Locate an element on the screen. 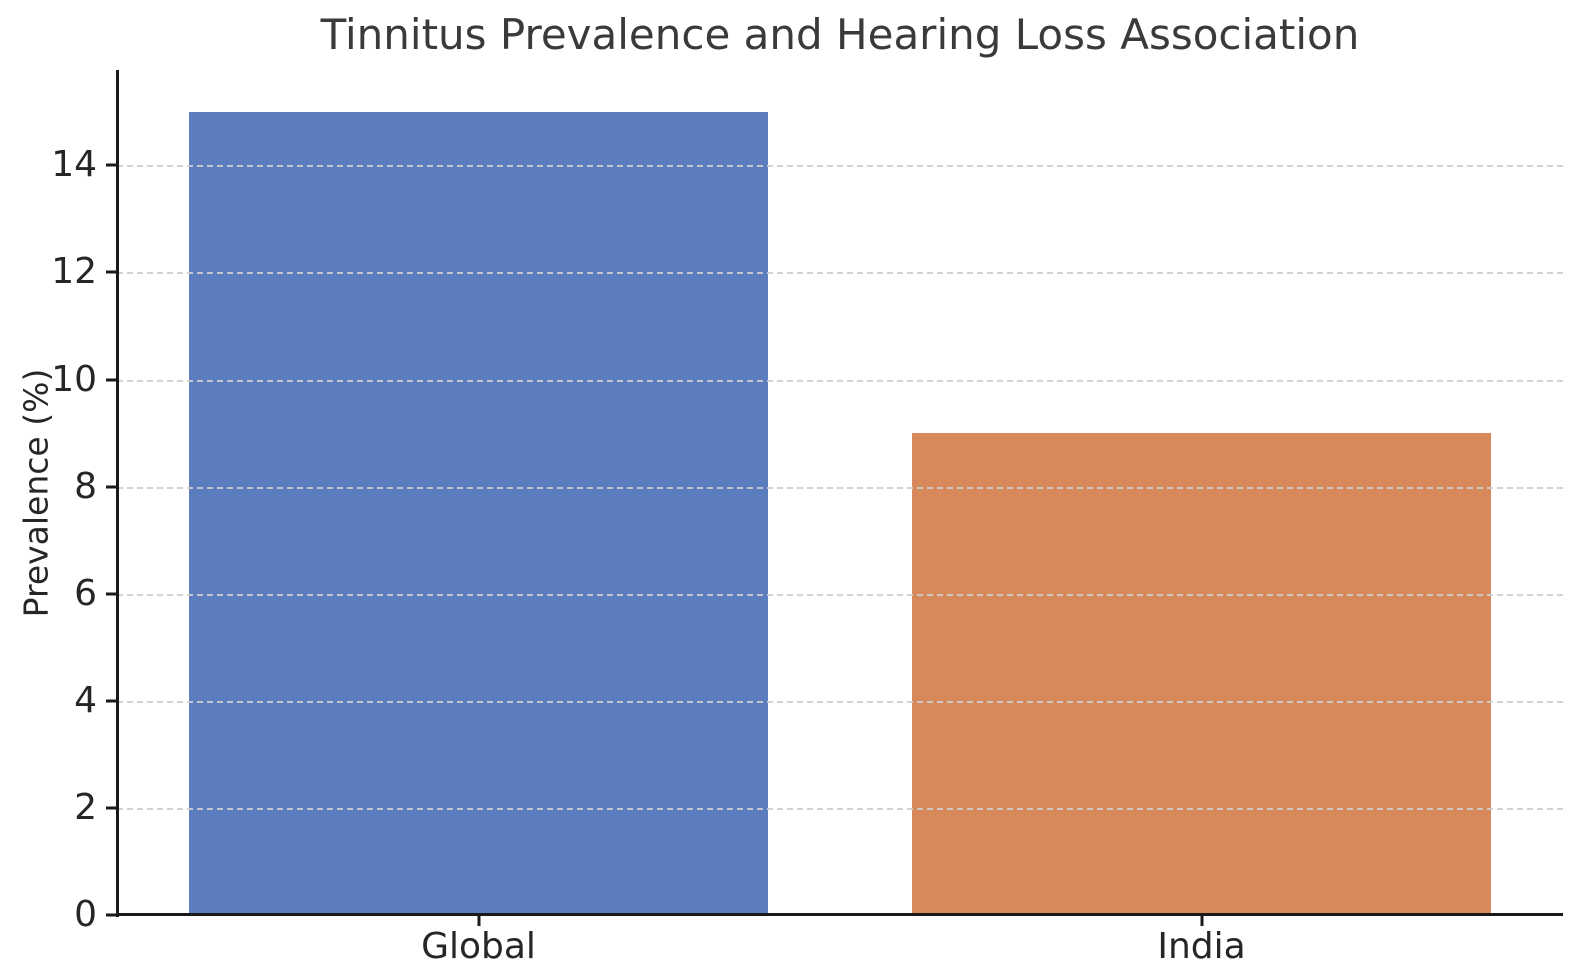 The image size is (1580, 980). x-tick-mark-global is located at coordinates (478, 920).